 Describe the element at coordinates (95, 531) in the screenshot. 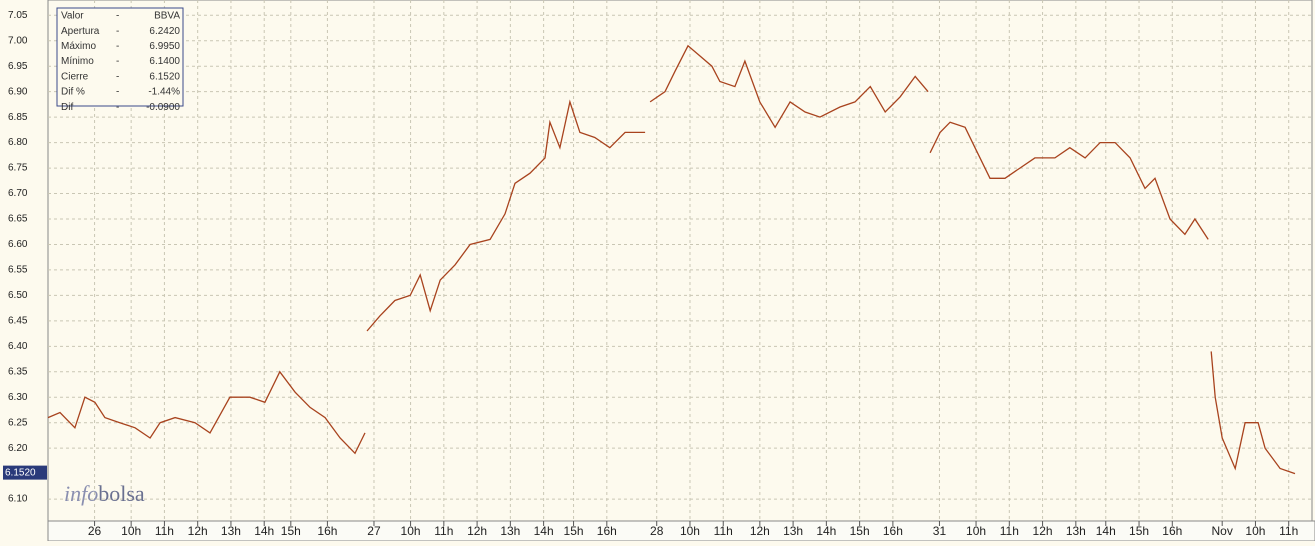

I see `x-tick-label: 26` at that location.